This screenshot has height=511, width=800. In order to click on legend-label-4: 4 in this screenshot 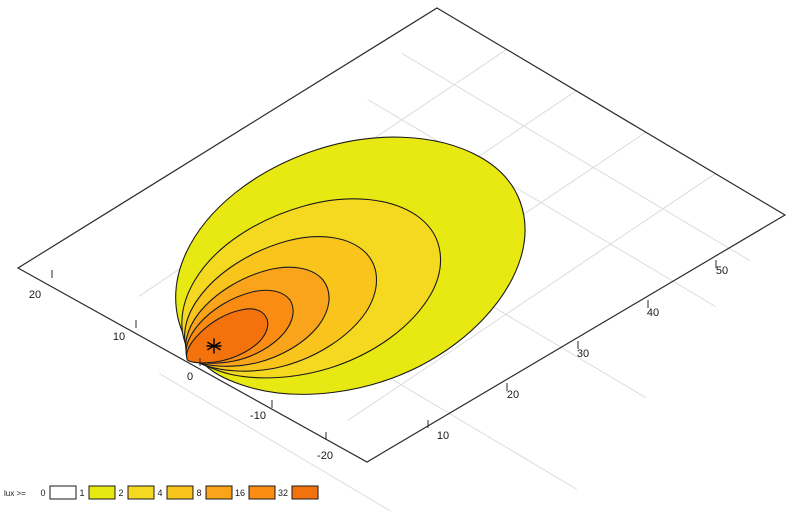, I will do `click(159, 493)`.